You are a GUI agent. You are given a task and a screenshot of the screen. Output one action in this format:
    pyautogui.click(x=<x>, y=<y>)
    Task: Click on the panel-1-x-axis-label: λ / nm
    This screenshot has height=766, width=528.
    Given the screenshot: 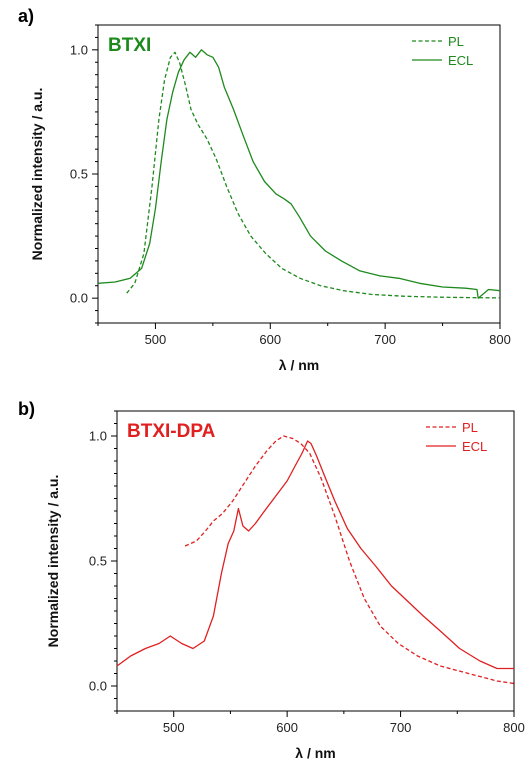 What is the action you would take?
    pyautogui.click(x=299, y=365)
    